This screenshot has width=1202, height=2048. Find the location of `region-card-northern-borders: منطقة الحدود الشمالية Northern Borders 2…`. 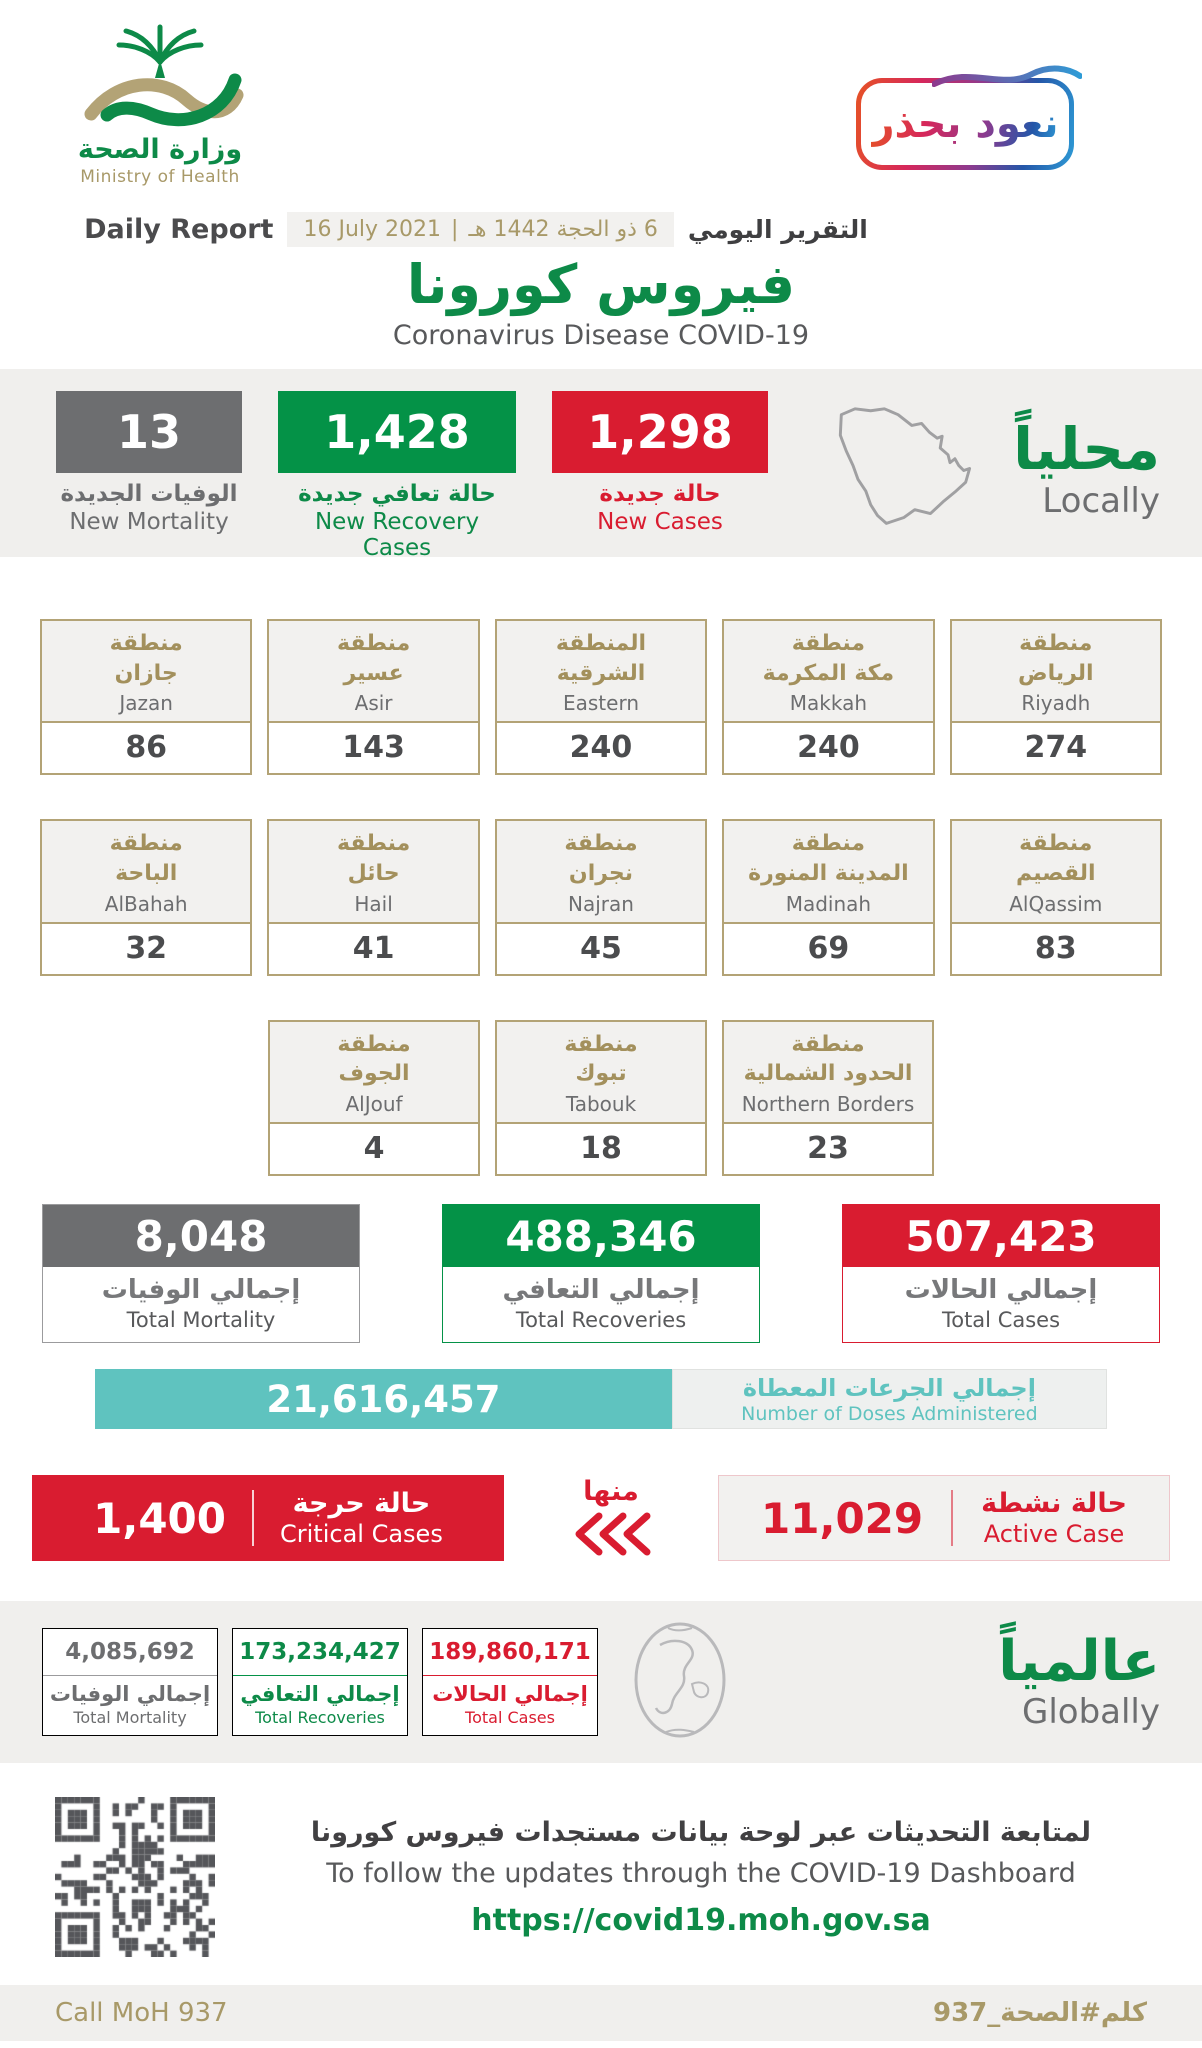

region-card-northern-borders: منطقة الحدود الشمالية Northern Borders 2… is located at coordinates (828, 1098).